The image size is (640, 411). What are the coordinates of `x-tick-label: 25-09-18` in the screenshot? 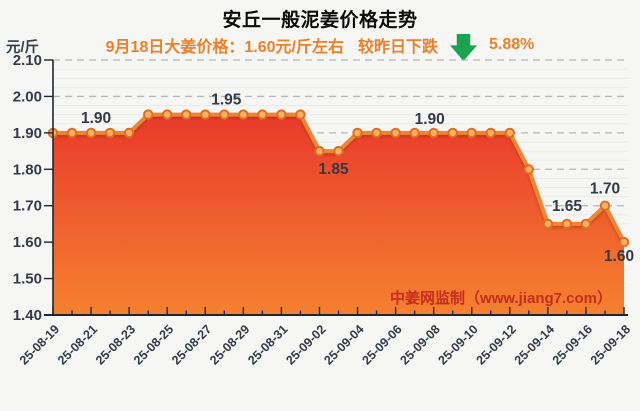 It's located at (610, 344).